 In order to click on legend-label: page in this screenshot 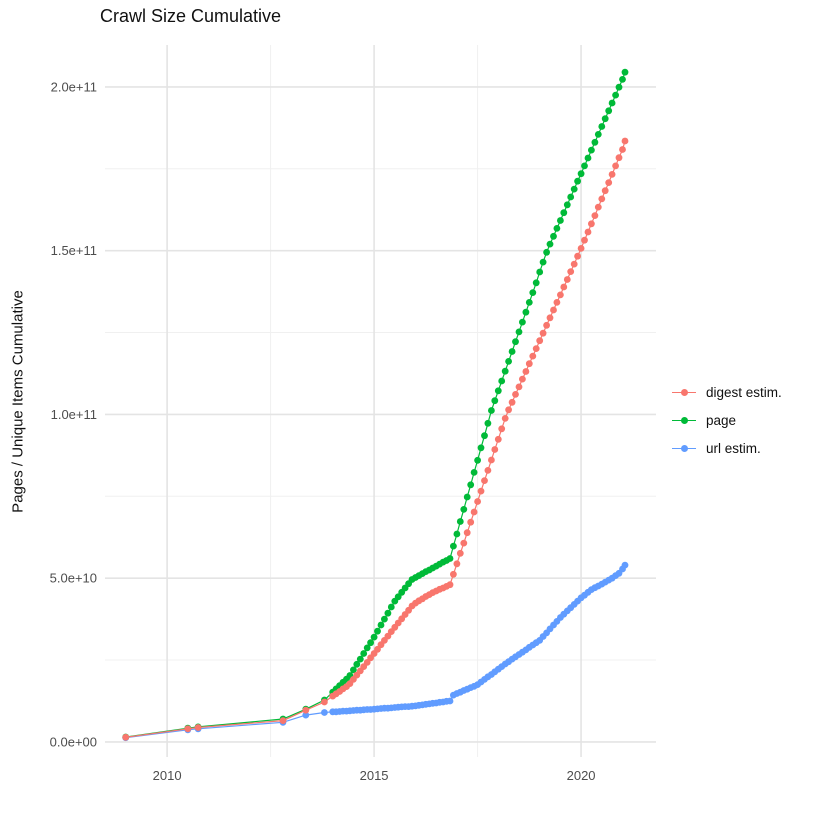, I will do `click(721, 420)`.